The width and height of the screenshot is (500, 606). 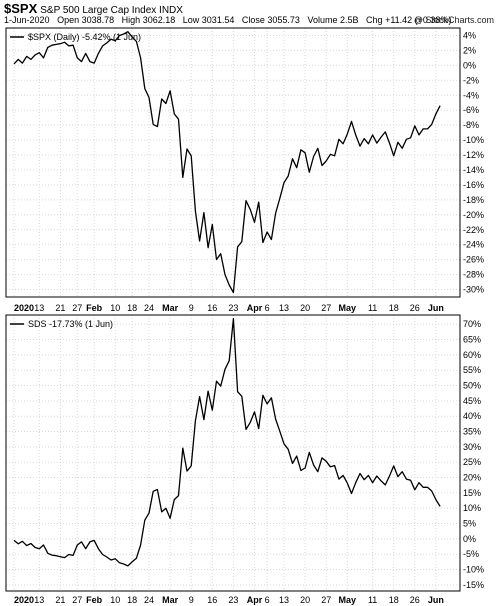 I want to click on open-label: Open, so click(x=68, y=20).